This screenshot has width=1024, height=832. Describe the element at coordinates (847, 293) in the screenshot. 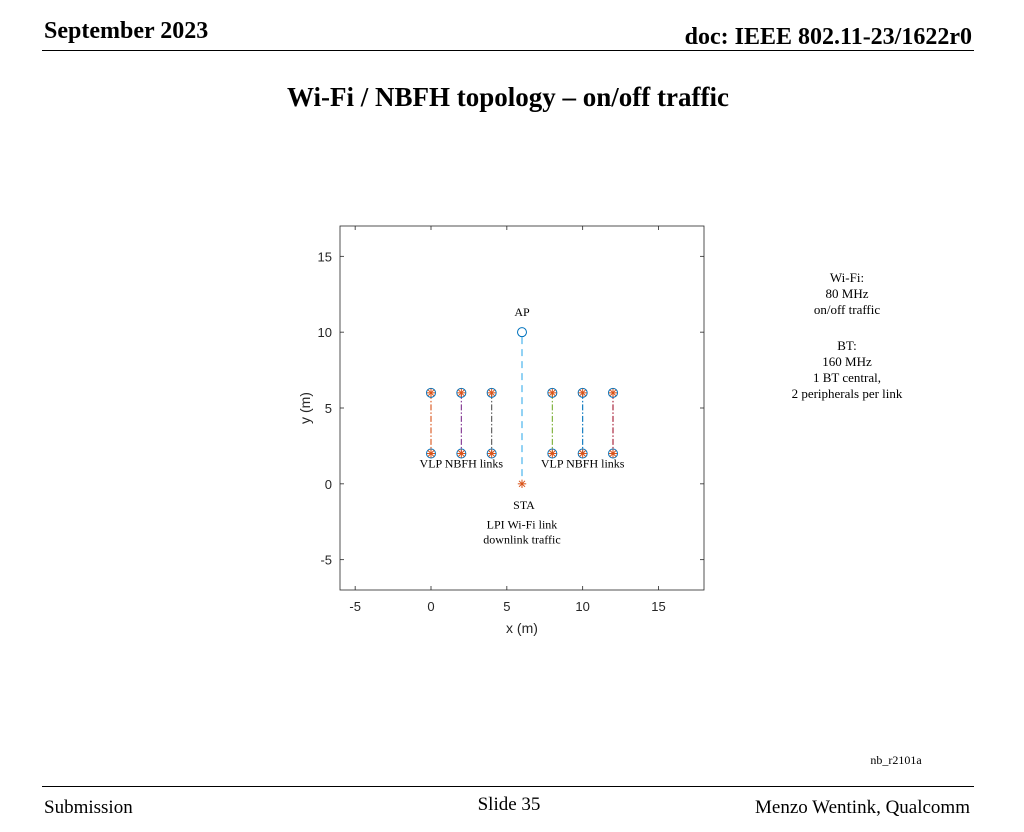

I see `wifi-bandwidth: 80 MHz` at that location.